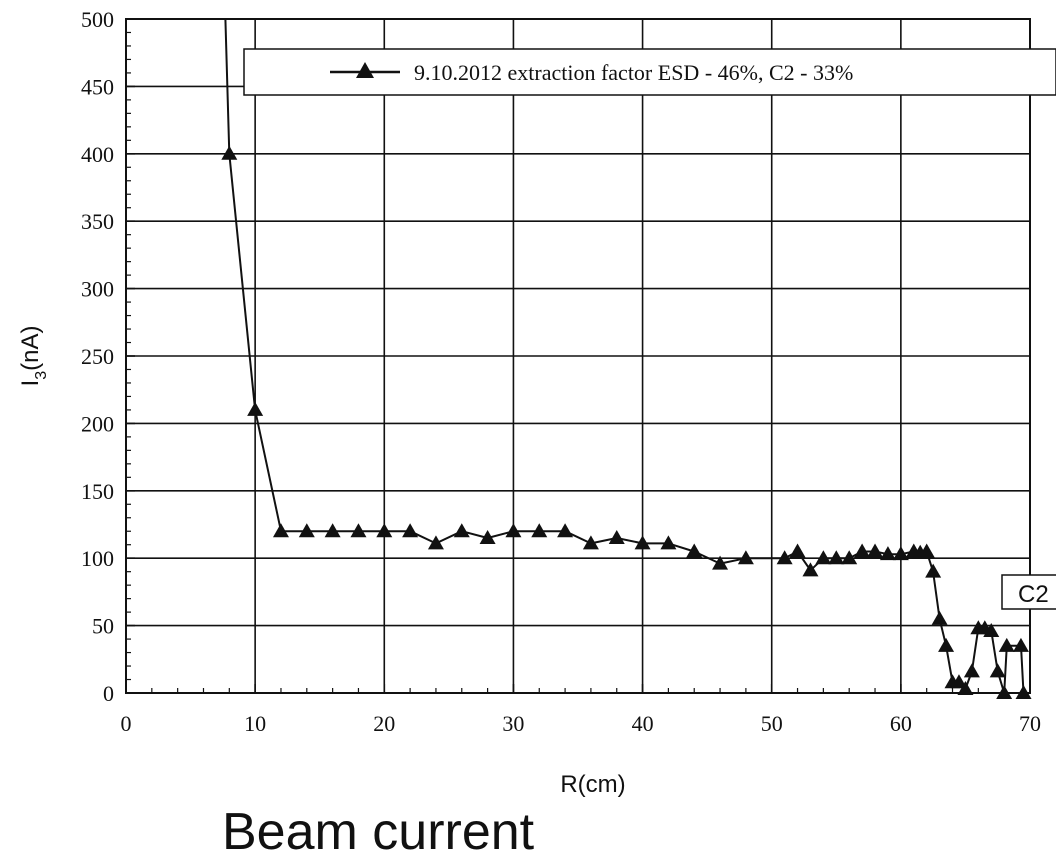  What do you see at coordinates (581, 723) in the screenshot?
I see `x-tick-labels: 0 10 20 30 40 50 60 70` at bounding box center [581, 723].